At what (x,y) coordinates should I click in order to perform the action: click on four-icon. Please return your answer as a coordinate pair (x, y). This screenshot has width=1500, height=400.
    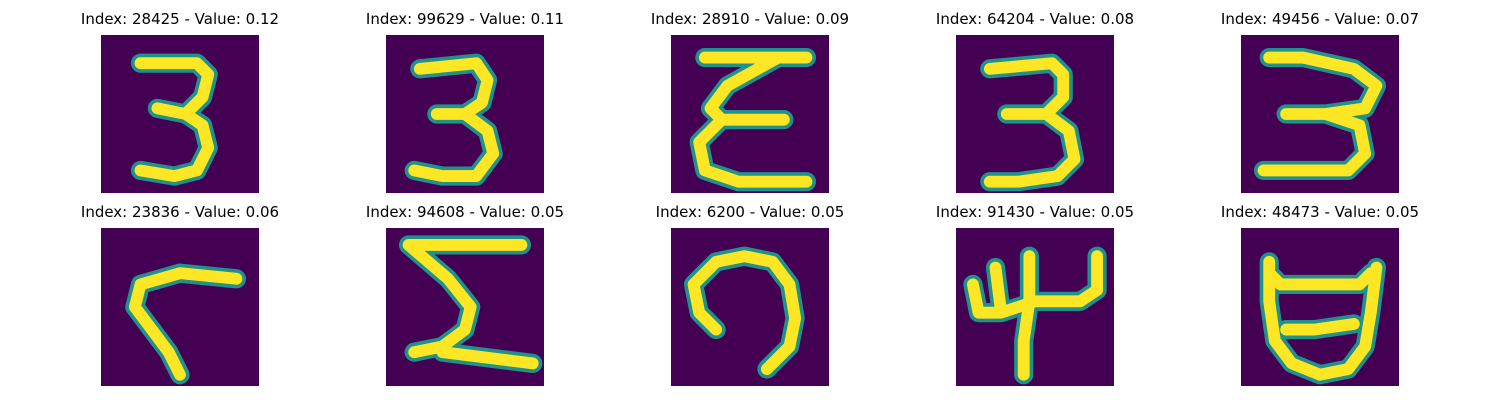
    Looking at the image, I should click on (1035, 307).